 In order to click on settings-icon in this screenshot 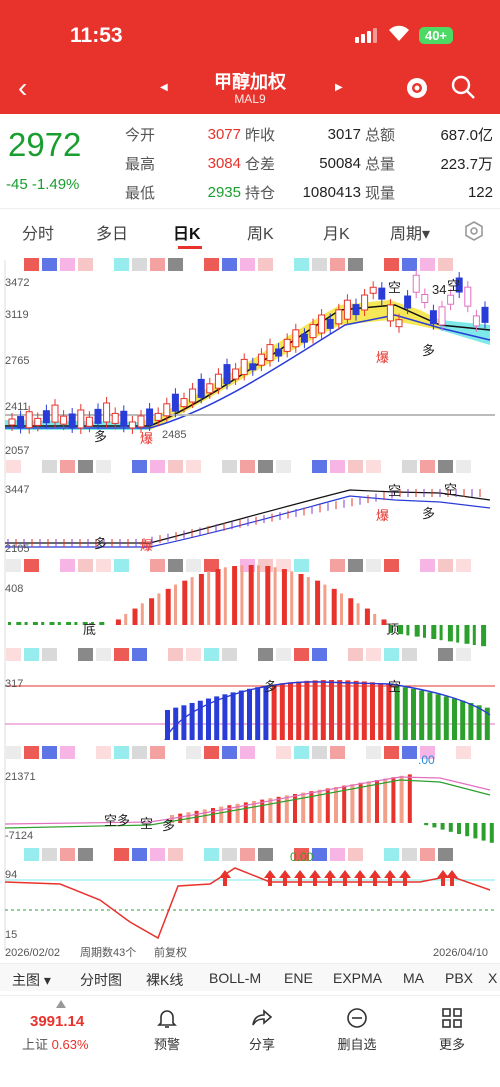, I will do `click(474, 231)`.